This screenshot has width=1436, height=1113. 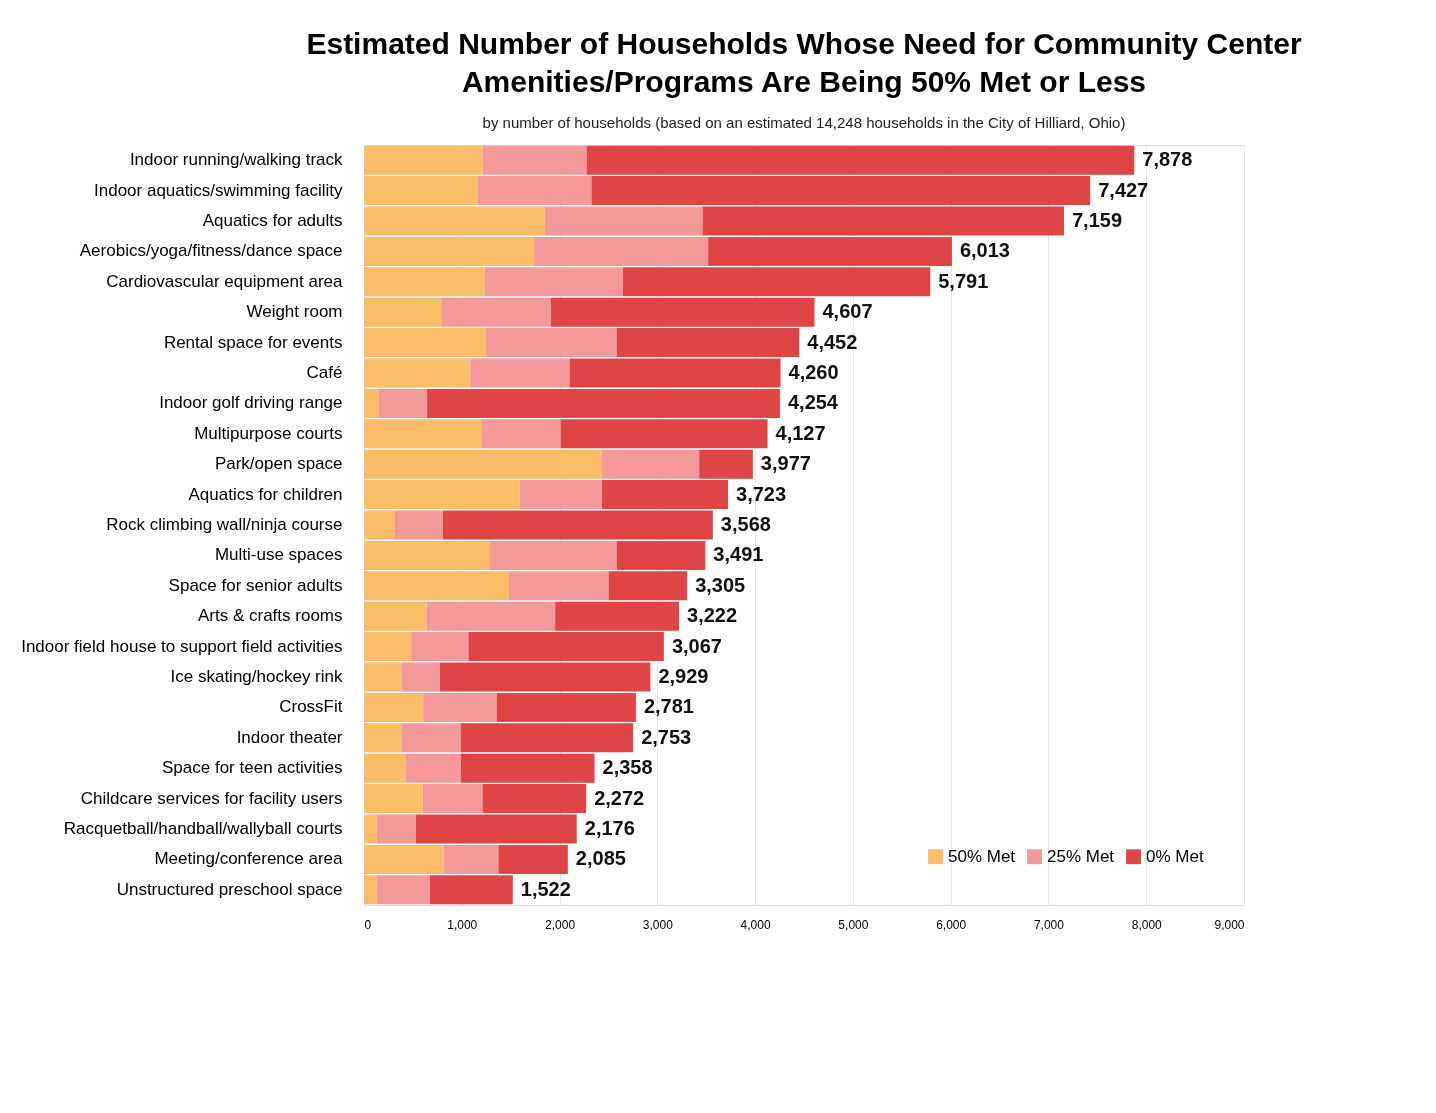 I want to click on x-tick-label: 6,000, so click(x=951, y=924).